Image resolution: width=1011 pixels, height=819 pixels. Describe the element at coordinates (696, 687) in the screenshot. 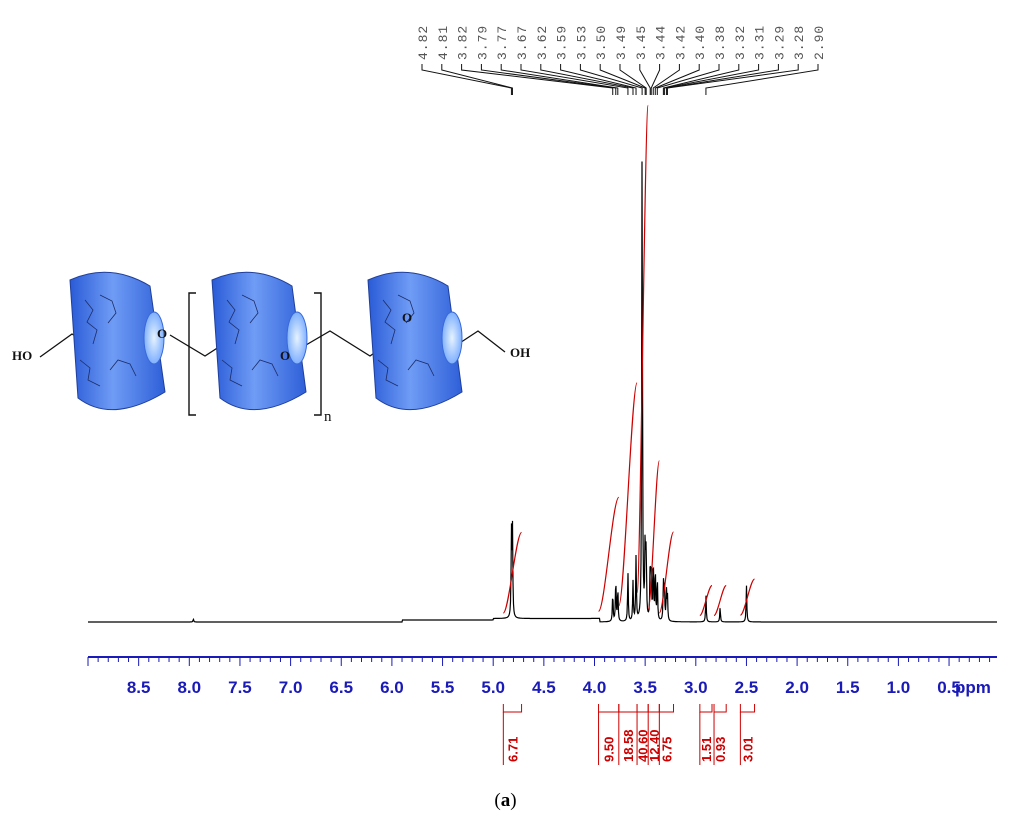

I see `x-tick-label: 3.0` at that location.